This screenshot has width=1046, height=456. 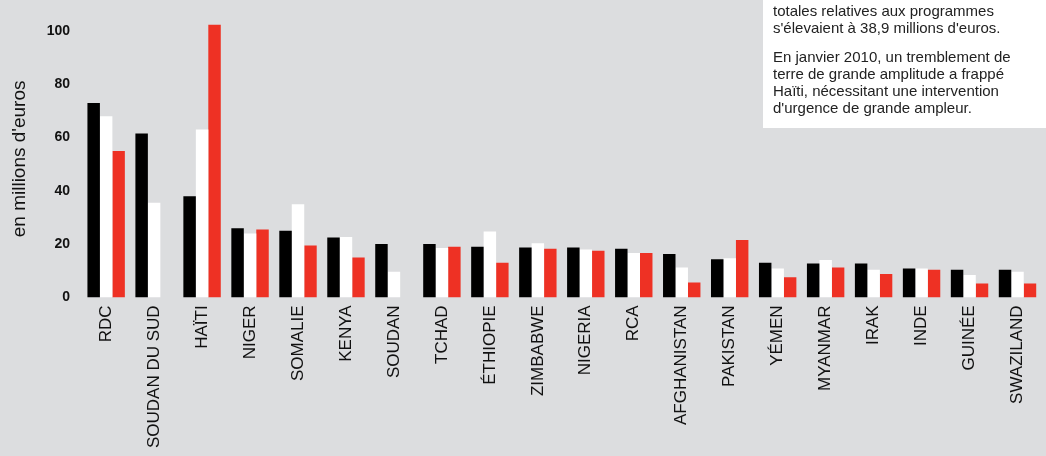 I want to click on x-tick-label: SWAZILAND, so click(x=1017, y=354).